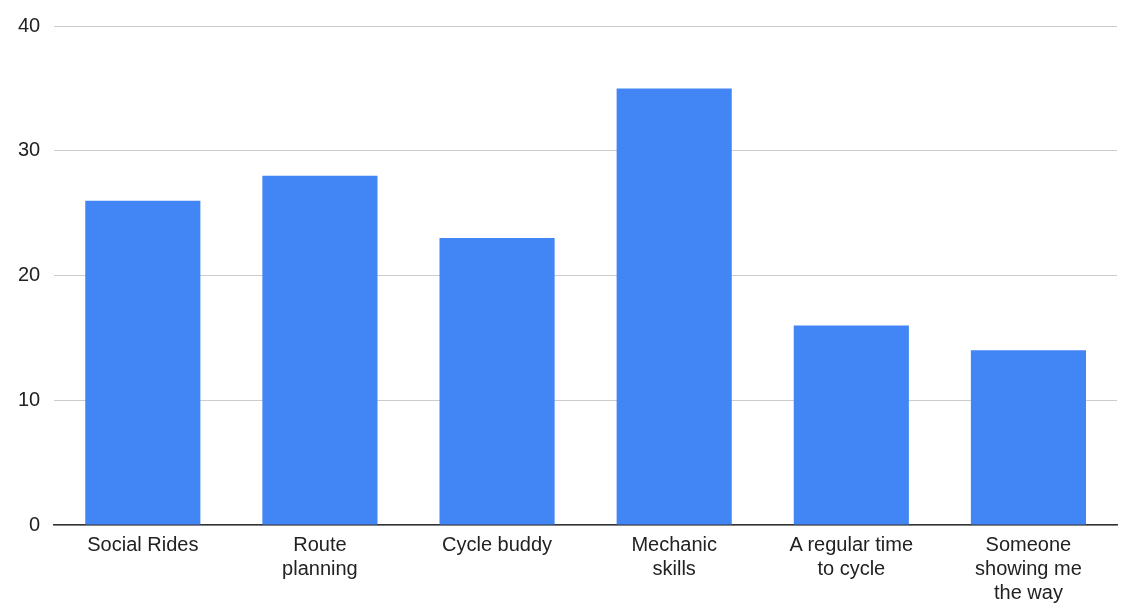 This screenshot has height=613, width=1123. What do you see at coordinates (35, 523) in the screenshot?
I see `y-tick-label: 0` at bounding box center [35, 523].